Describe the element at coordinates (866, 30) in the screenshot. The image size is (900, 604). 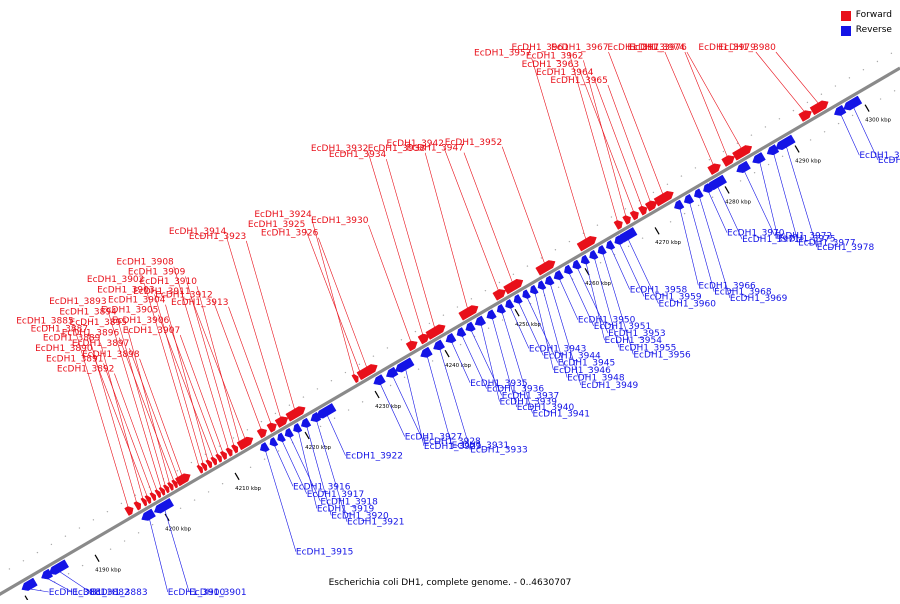
I see `legend-reverse: Reverse` at that location.